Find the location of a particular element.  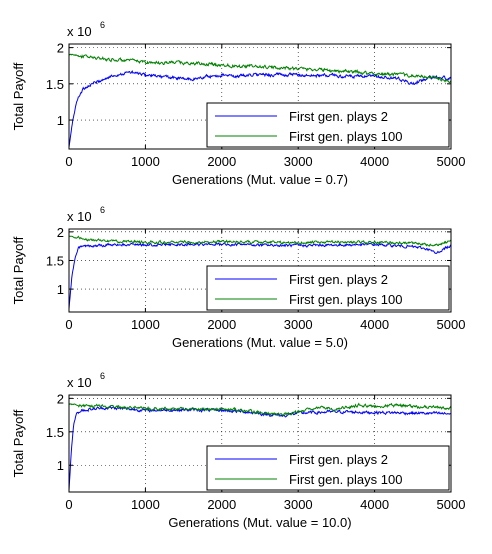

x-axis-label: Generations (Mut. value = 10.0) is located at coordinates (259, 522).